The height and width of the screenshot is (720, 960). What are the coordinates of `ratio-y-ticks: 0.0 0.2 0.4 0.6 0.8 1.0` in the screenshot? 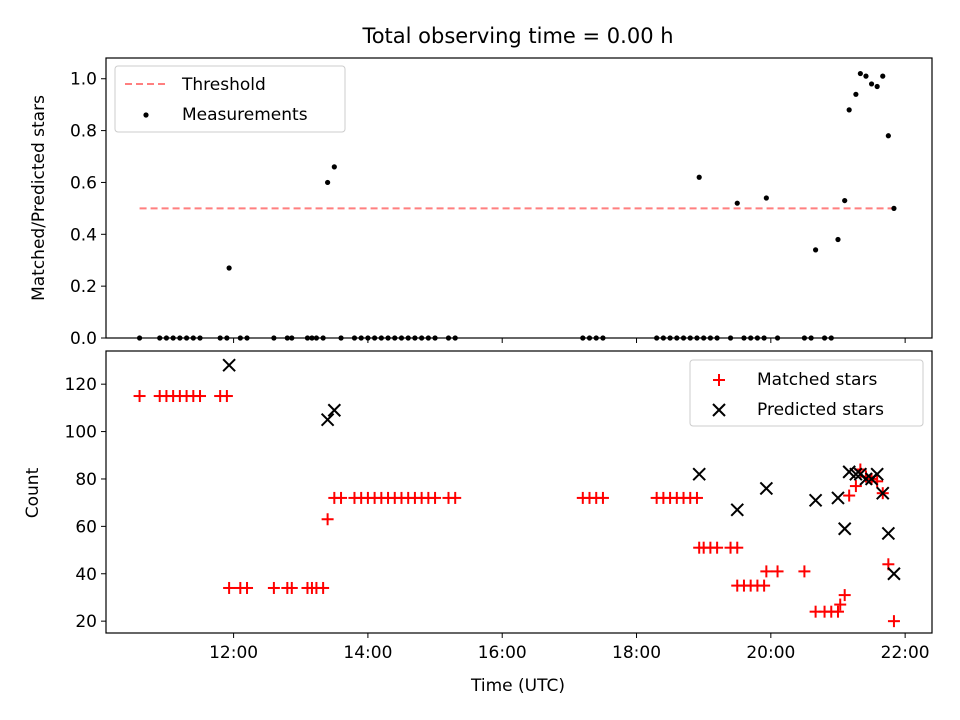 It's located at (88, 209).